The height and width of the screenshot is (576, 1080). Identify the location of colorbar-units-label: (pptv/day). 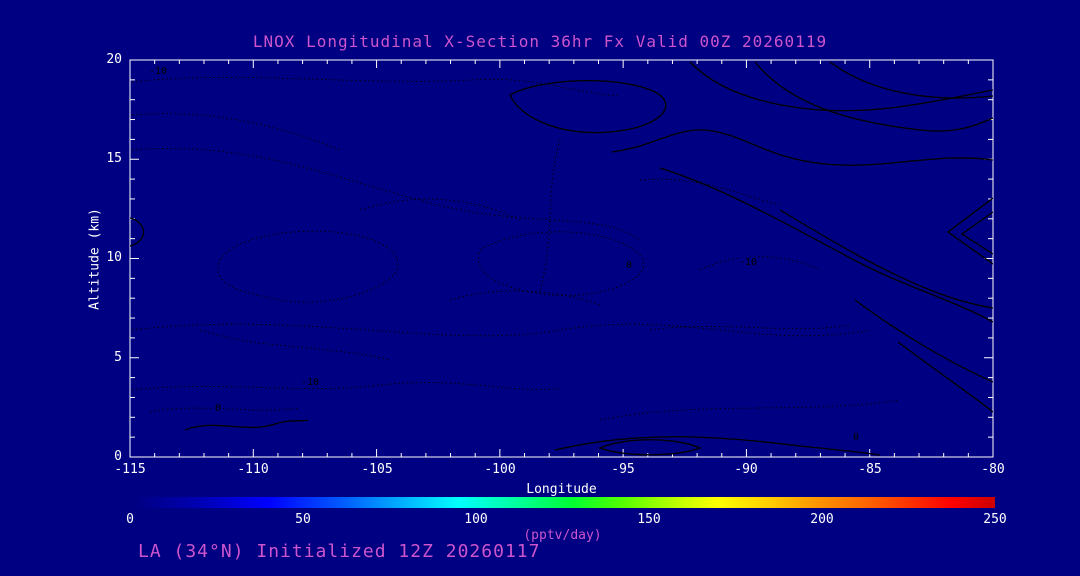
(562, 535).